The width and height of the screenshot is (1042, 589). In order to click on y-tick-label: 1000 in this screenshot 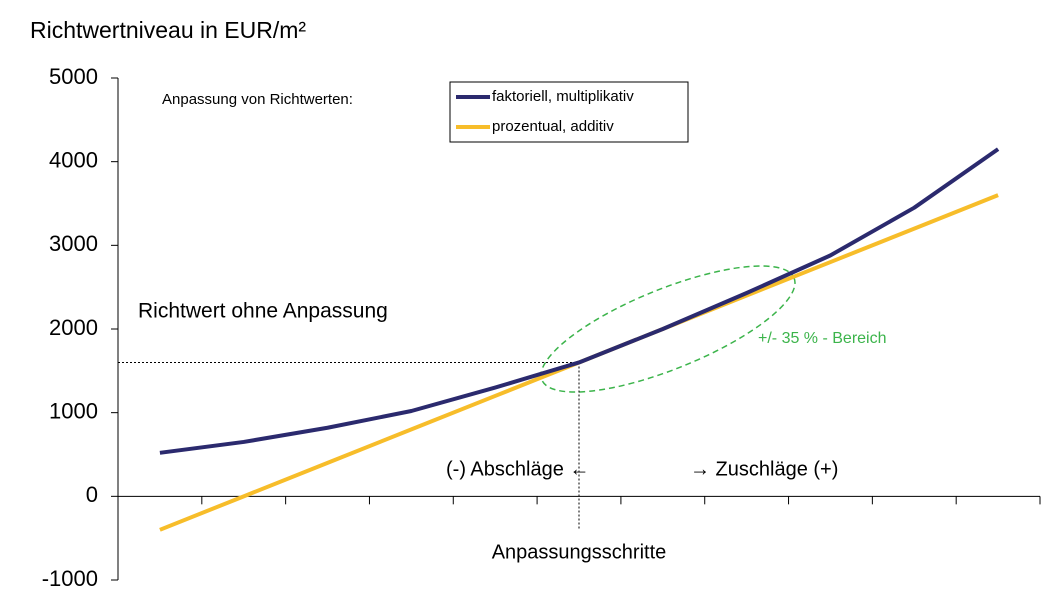, I will do `click(73, 410)`.